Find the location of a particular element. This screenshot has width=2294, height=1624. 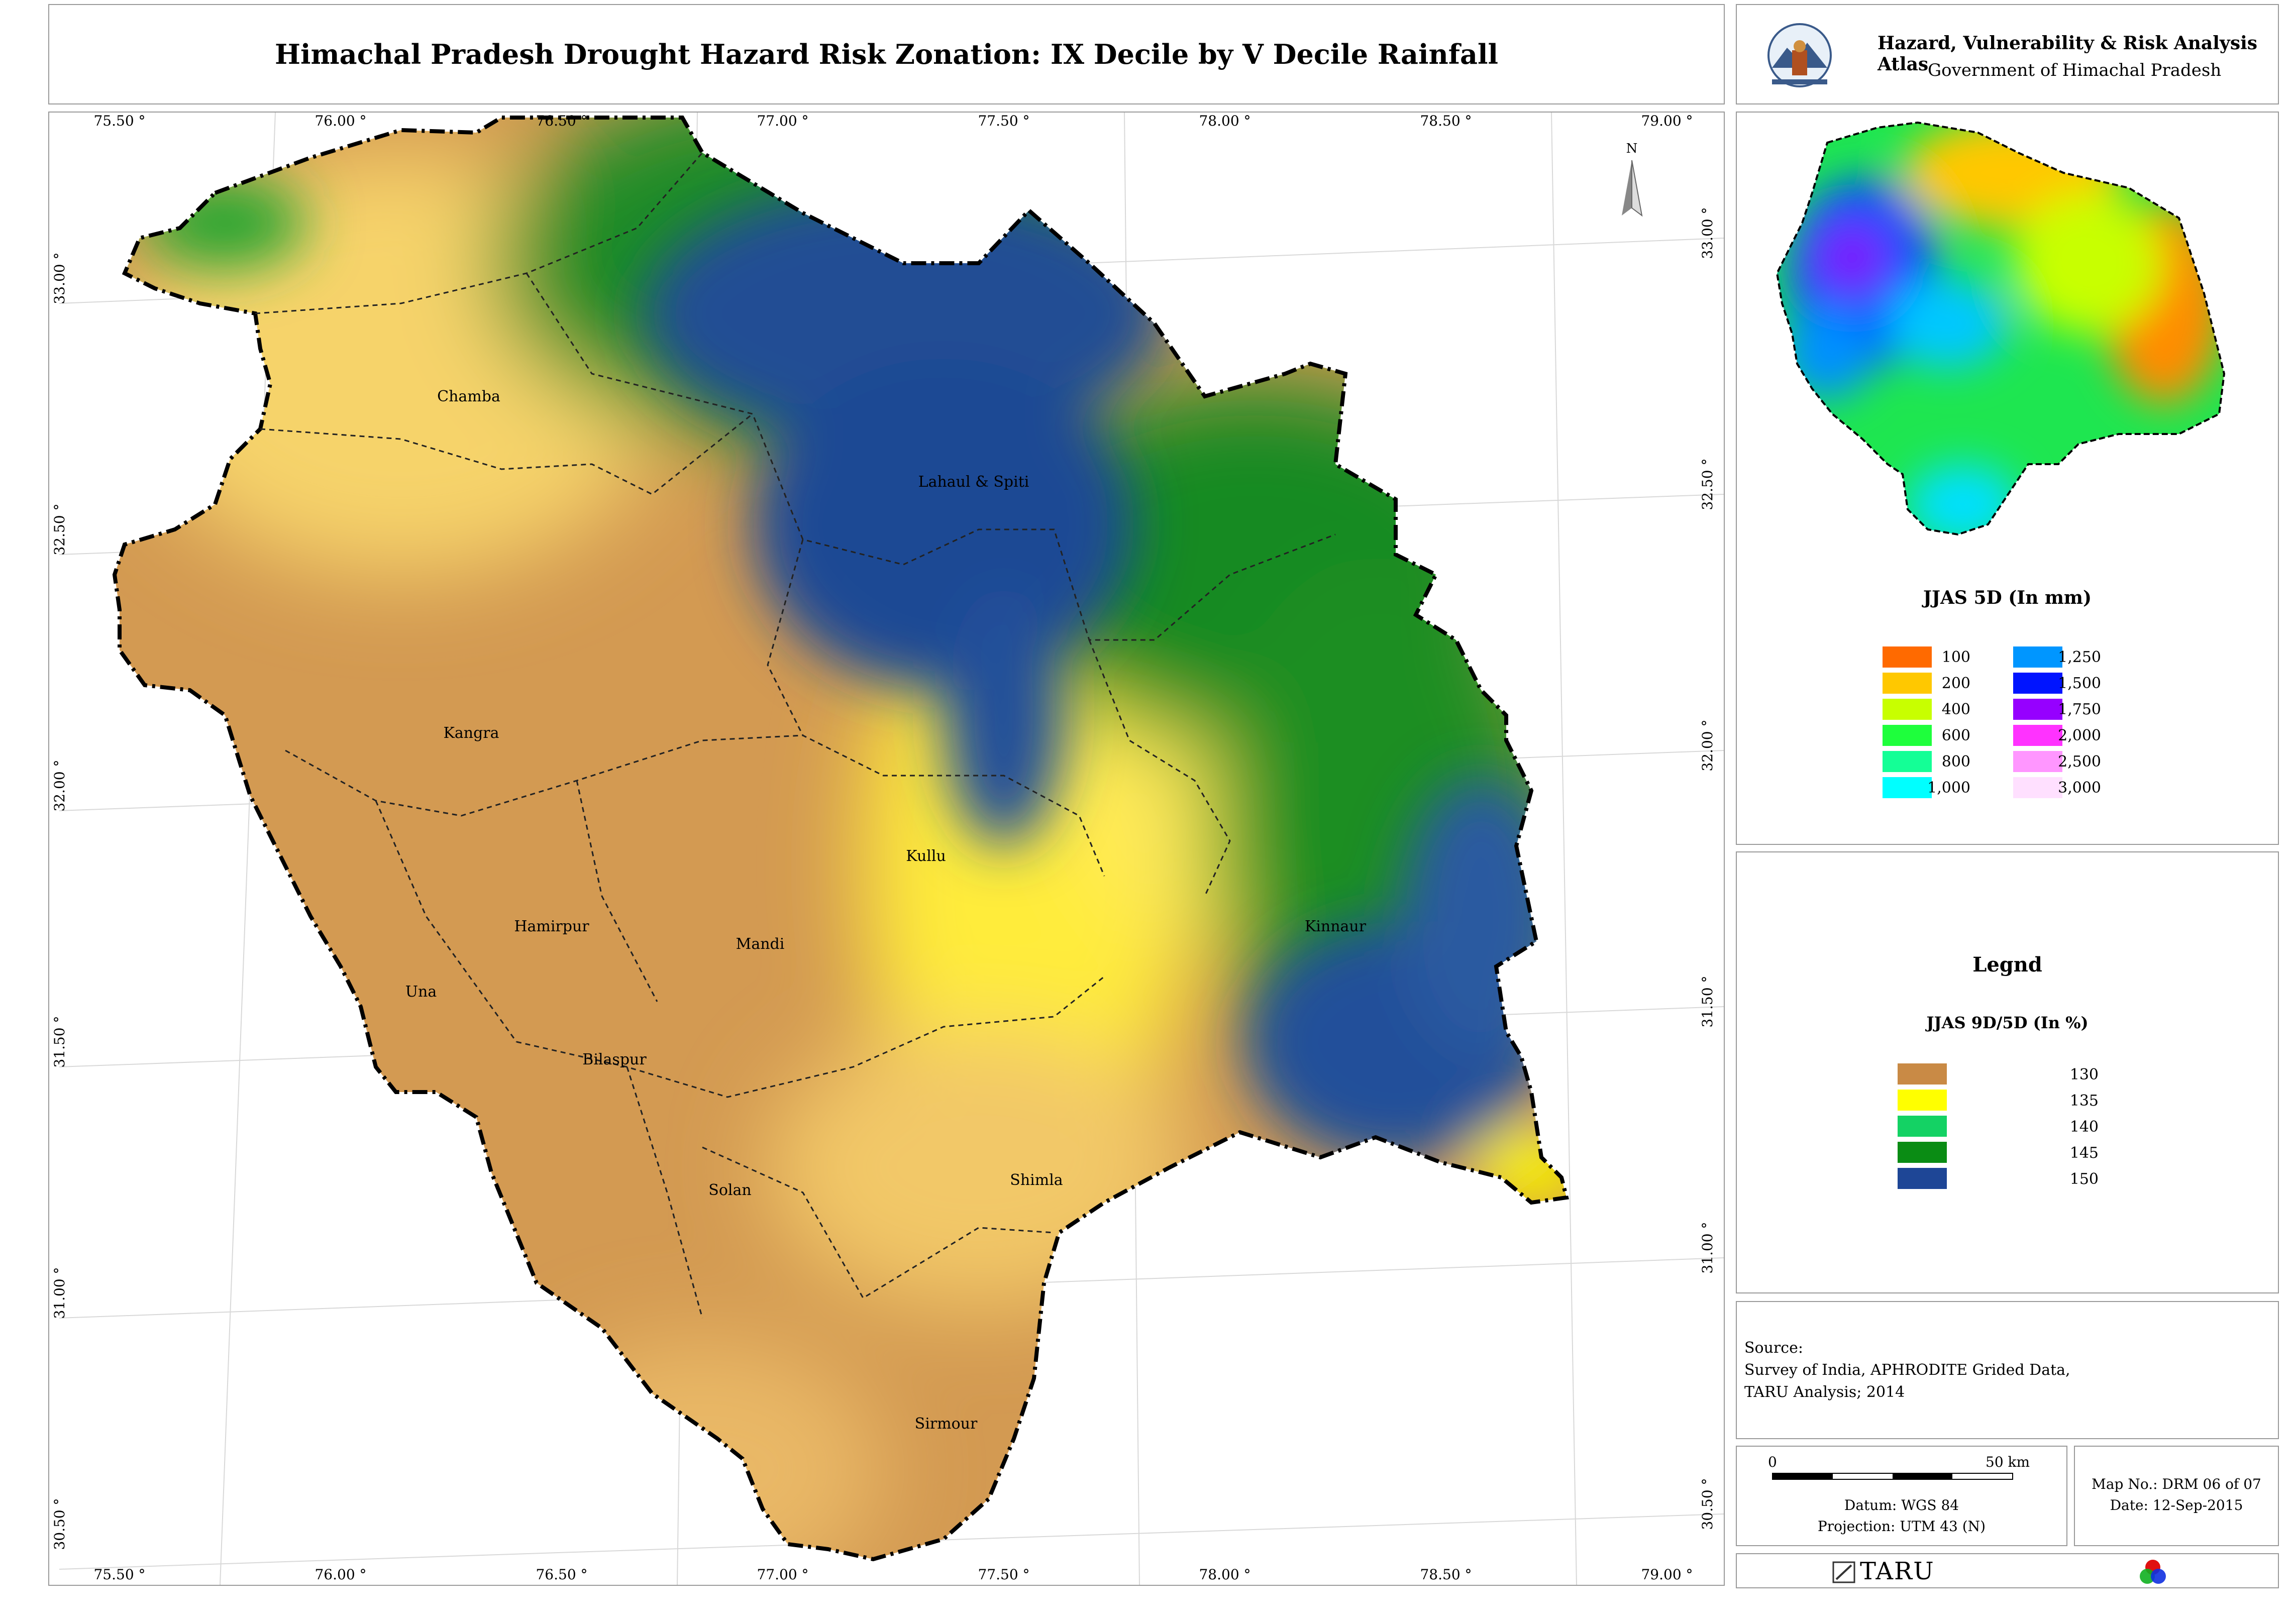

legend-label: 800 is located at coordinates (1955, 762).